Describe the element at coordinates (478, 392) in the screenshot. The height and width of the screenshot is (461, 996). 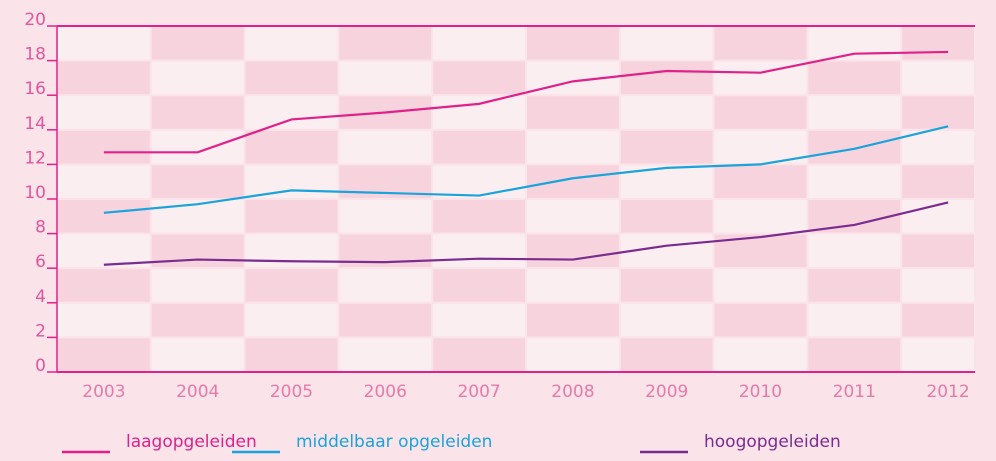
I see `x-tick-label: 2007` at that location.